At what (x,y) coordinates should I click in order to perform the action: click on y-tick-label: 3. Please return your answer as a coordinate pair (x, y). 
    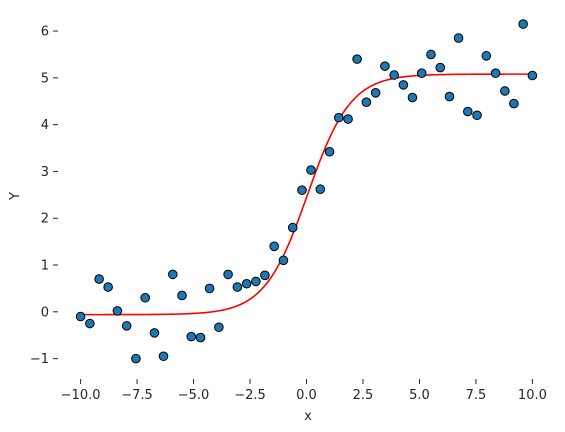
    Looking at the image, I should click on (45, 172).